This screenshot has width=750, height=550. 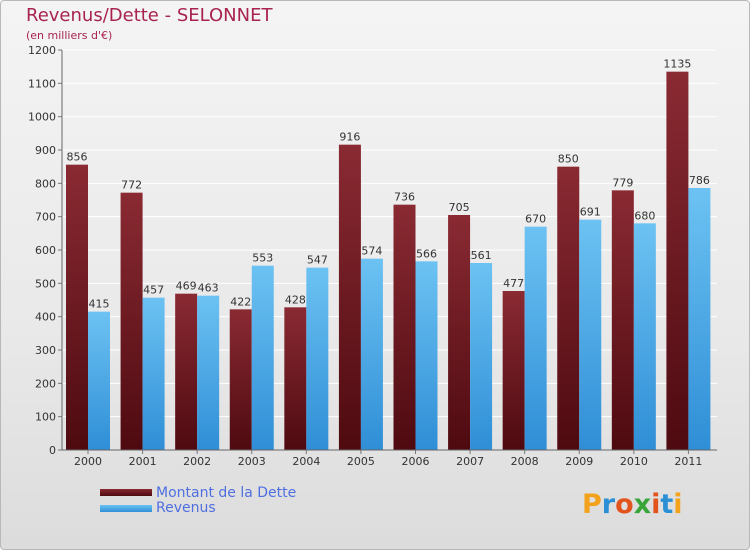 What do you see at coordinates (644, 215) in the screenshot?
I see `data-label-revenus: 680` at bounding box center [644, 215].